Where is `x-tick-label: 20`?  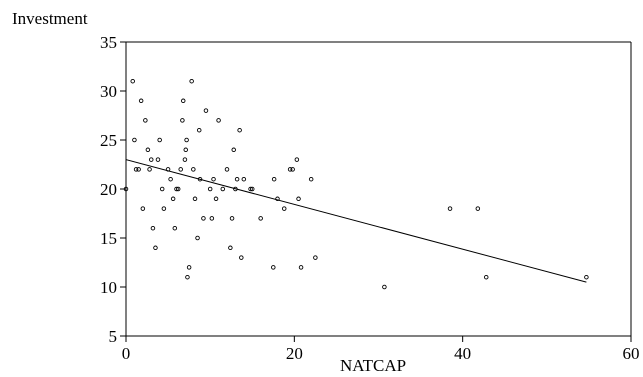
x-tick-label: 20 is located at coordinates (294, 353).